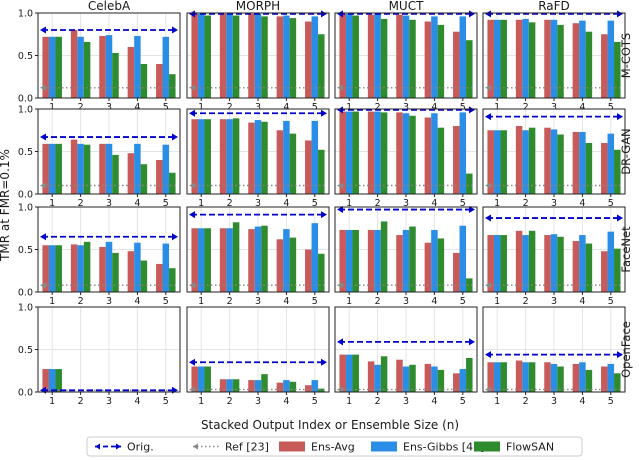  What do you see at coordinates (6, 205) in the screenshot?
I see `y-axis-label: TMR at FMR=0.1%` at bounding box center [6, 205].